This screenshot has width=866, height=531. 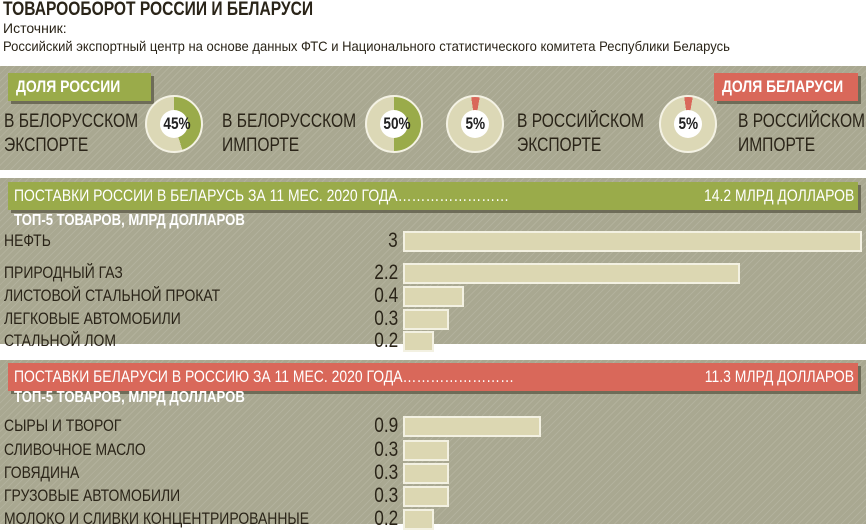 I want to click on bar-category: МОЛОКО И СЛИВКИ КОНЦЕНТРИРОВАННЫЕ, so click(x=190, y=519).